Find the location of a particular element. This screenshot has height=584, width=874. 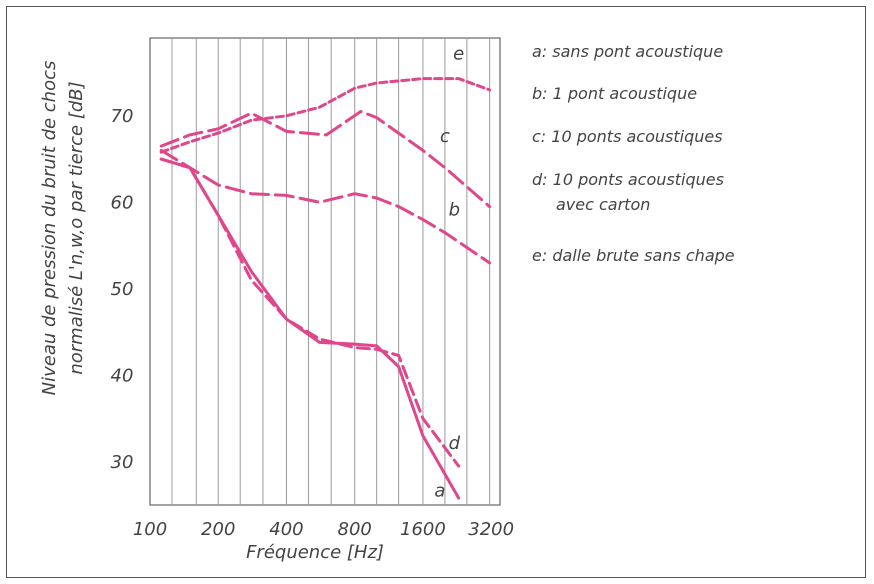

x-tick-label: 3200 is located at coordinates (491, 529).